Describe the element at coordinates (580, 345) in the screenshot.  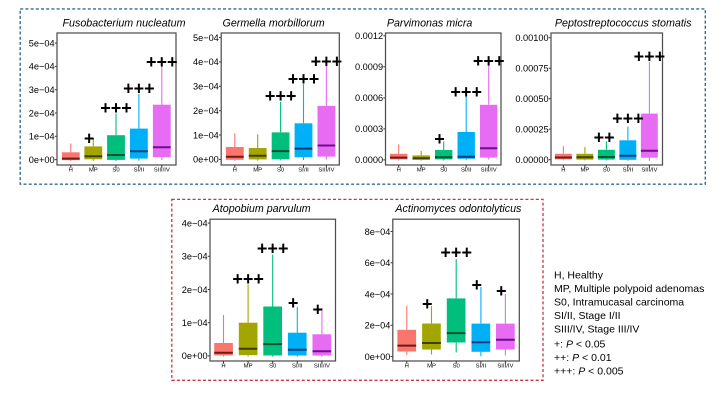
I see `svg-text: +: P < 0.05` at that location.